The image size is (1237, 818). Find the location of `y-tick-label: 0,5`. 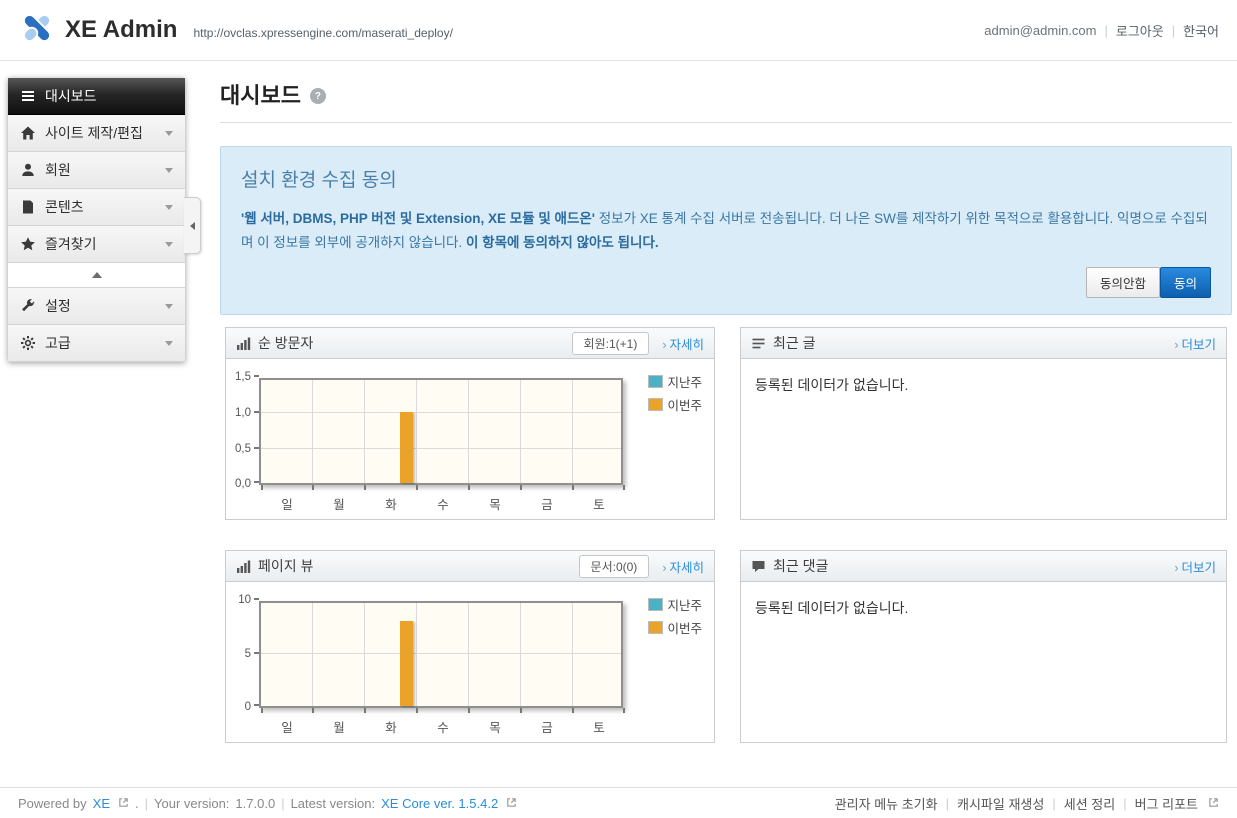

y-tick-label: 0,5 is located at coordinates (243, 448).